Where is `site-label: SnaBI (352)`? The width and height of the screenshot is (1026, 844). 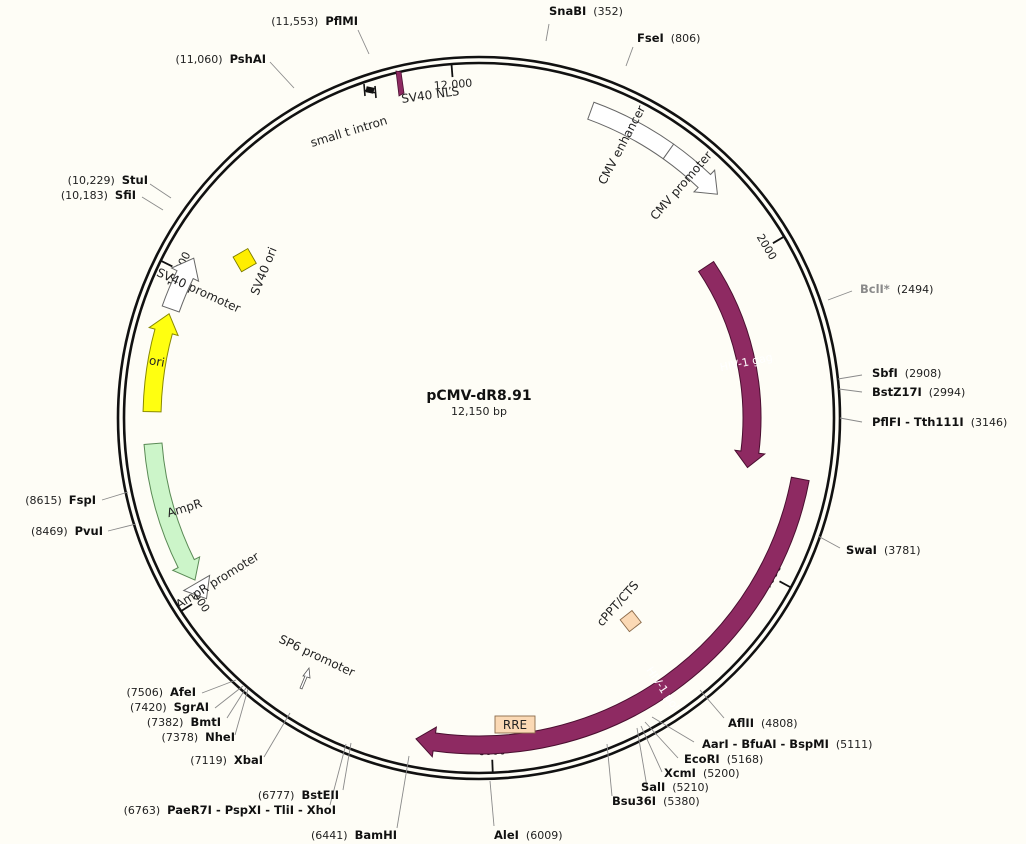 site-label: SnaBI (352) is located at coordinates (586, 11).